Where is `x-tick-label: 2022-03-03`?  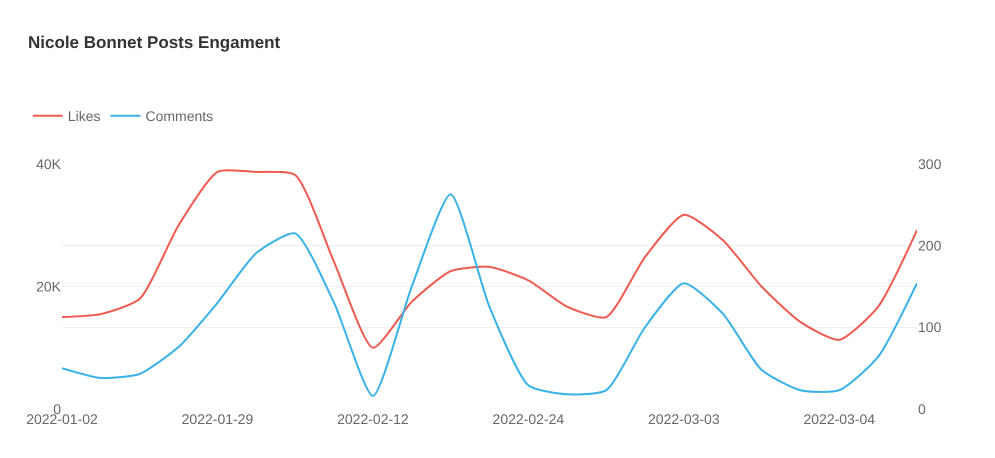
x-tick-label: 2022-03-03 is located at coordinates (684, 419).